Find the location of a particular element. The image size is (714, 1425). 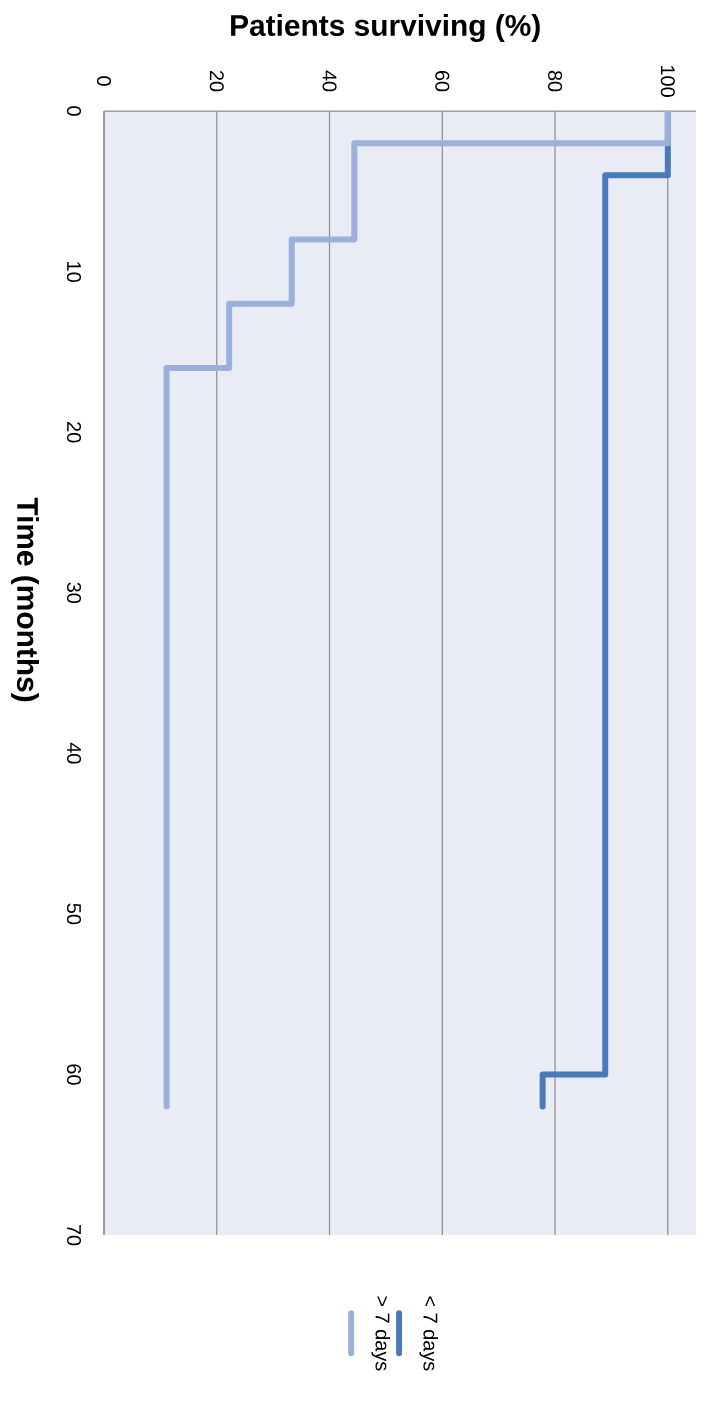

x-axis-title: Patients surviving (%) is located at coordinates (385, 28).